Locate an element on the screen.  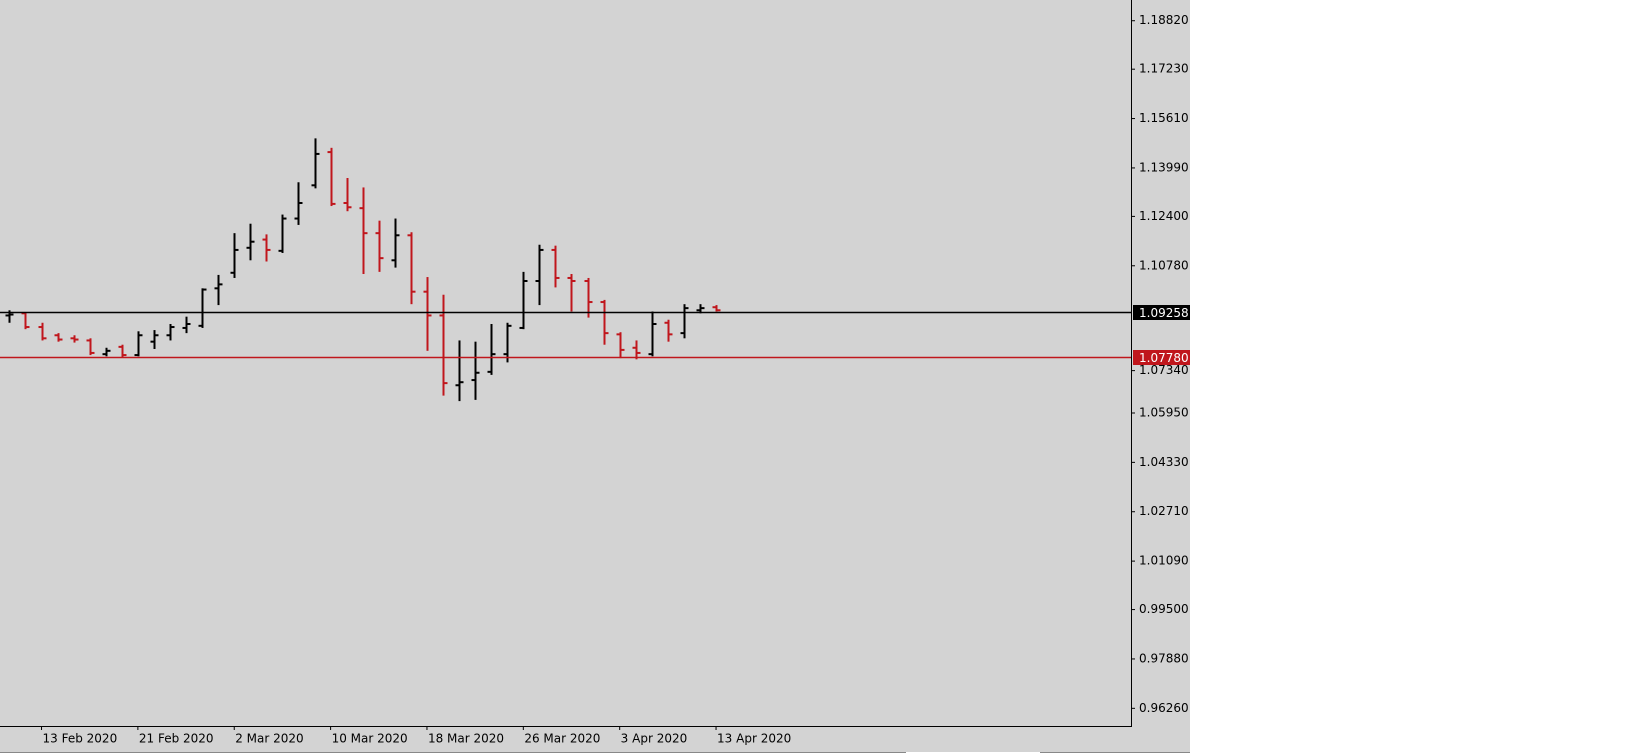
y-tick-label: 0.96260 is located at coordinates (1164, 708).